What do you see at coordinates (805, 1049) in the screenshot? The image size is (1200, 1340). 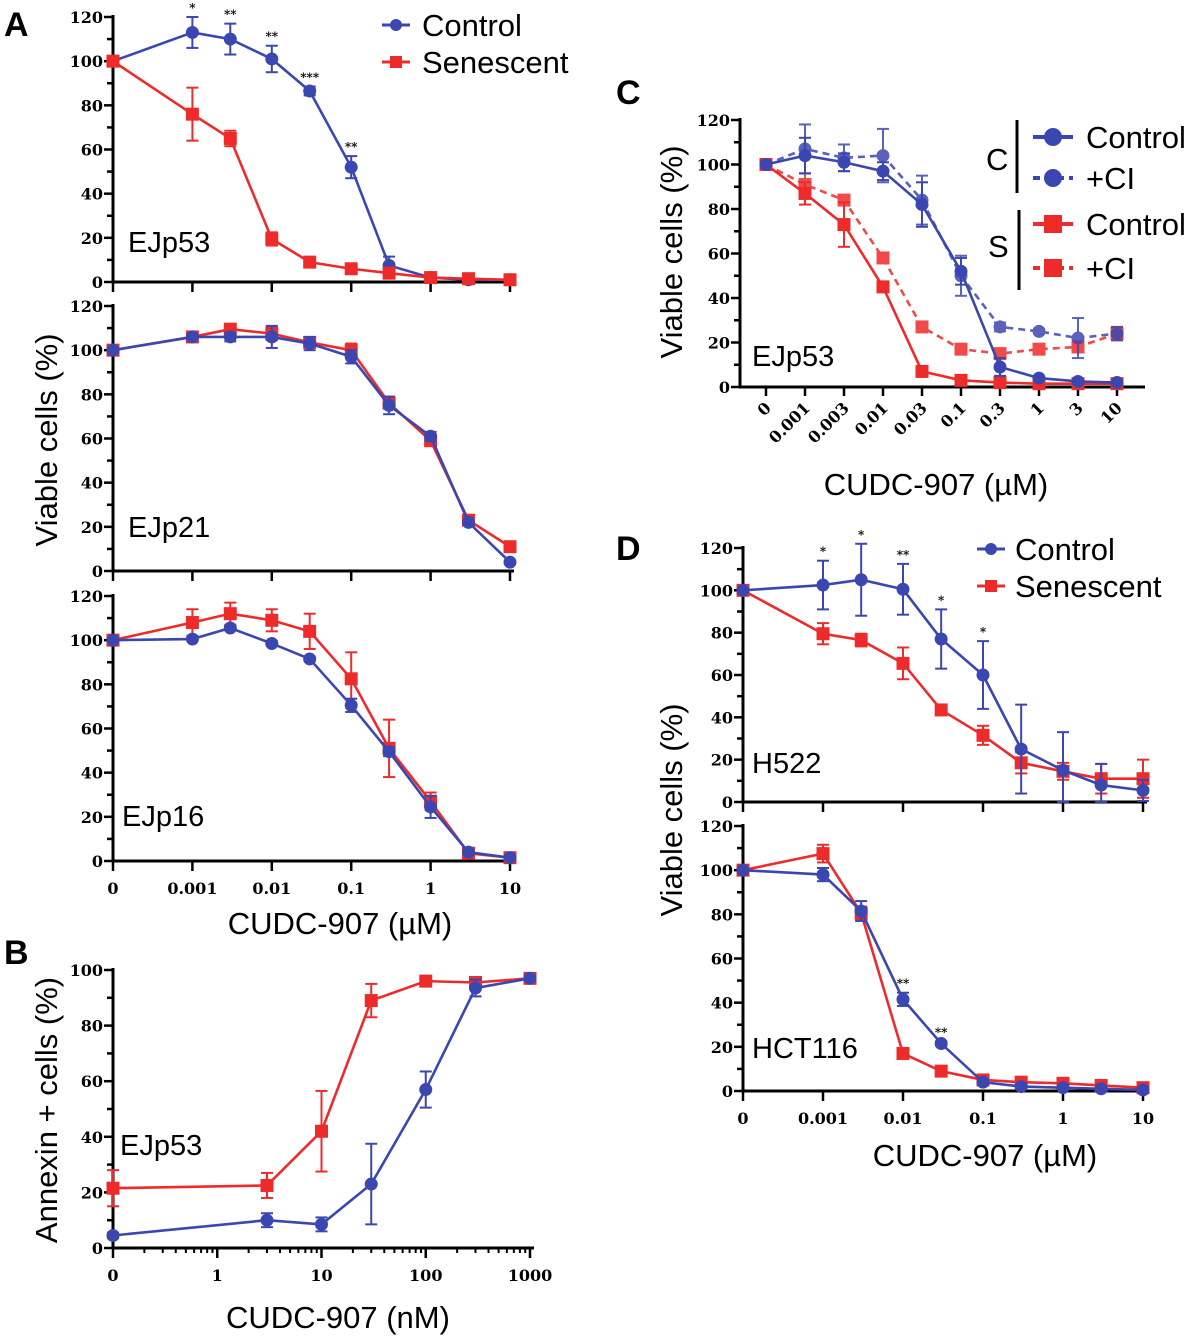 I see `cell-line-label: HCT116` at bounding box center [805, 1049].